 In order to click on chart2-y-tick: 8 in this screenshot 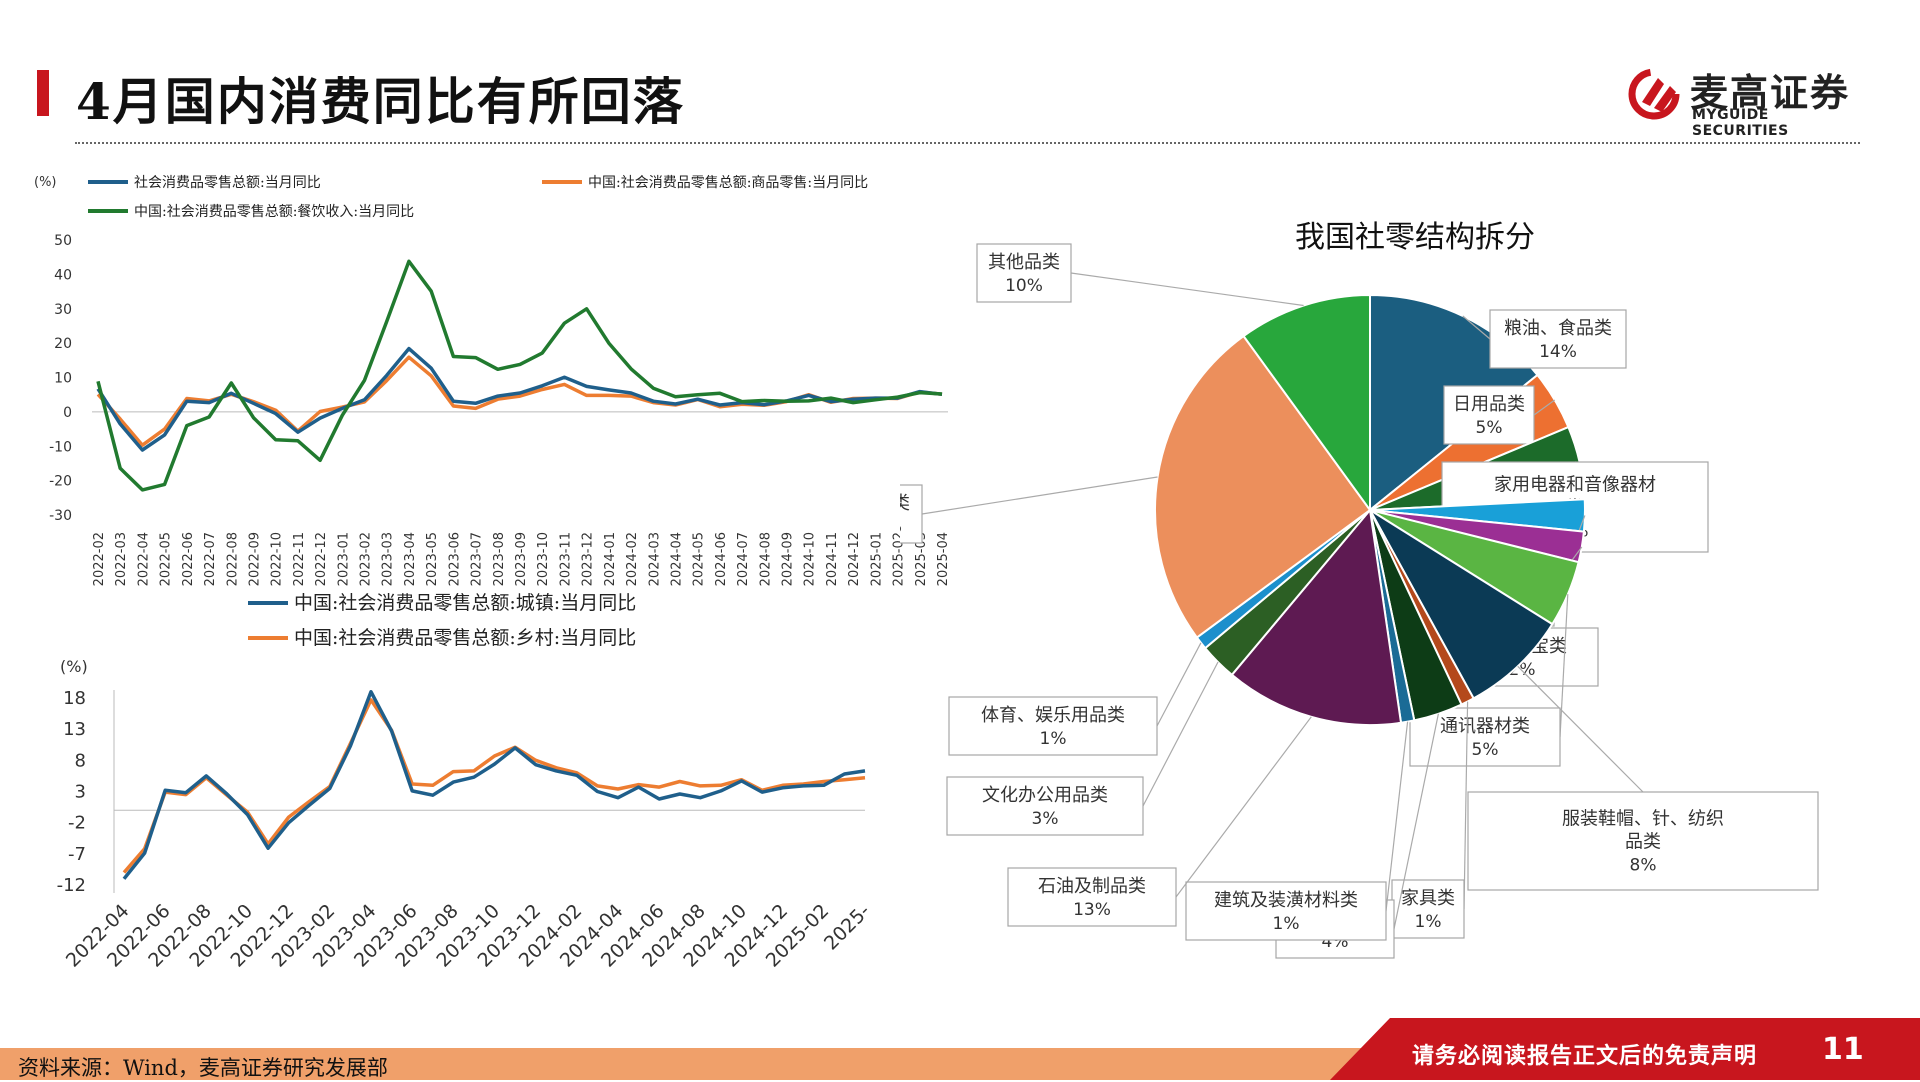, I will do `click(80, 760)`.